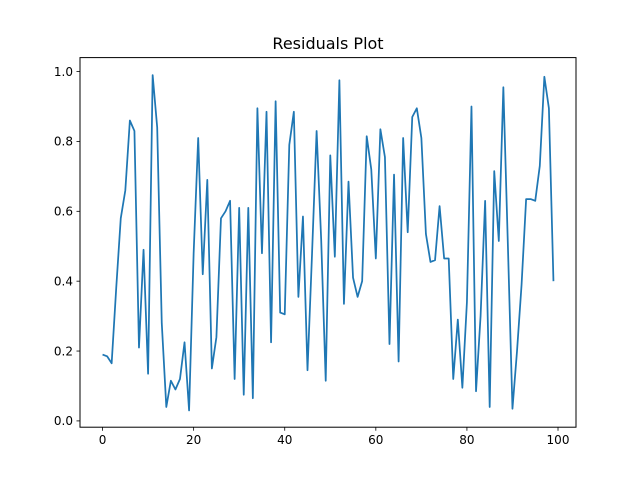 The height and width of the screenshot is (480, 640). What do you see at coordinates (193, 440) in the screenshot?
I see `x-tick-label: 20` at bounding box center [193, 440].